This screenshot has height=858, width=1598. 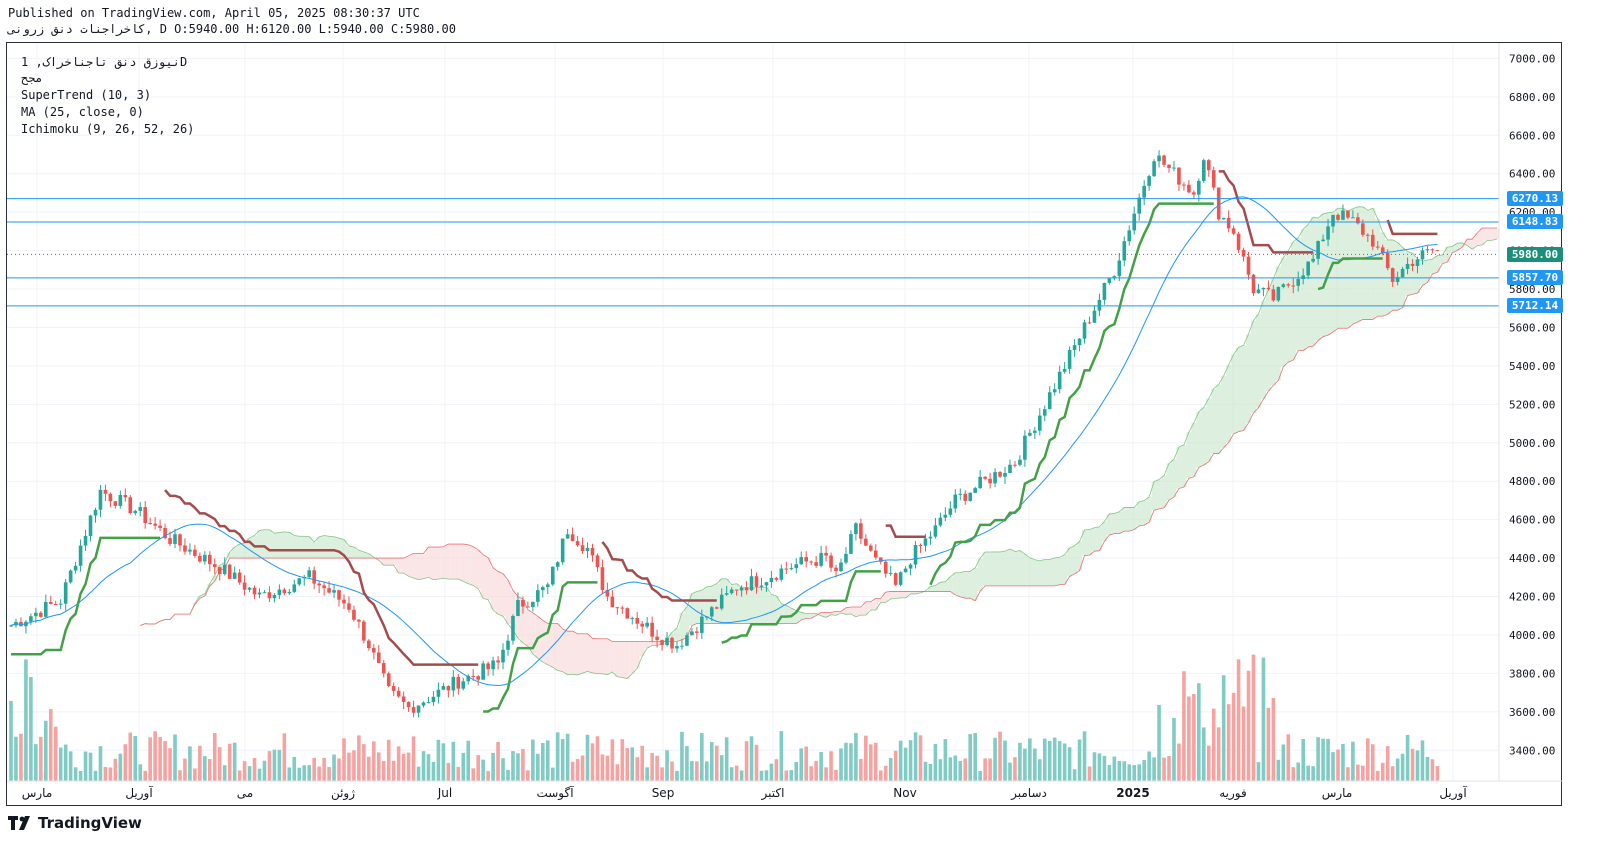 I want to click on time-axis-label: اکتبر, so click(x=773, y=793).